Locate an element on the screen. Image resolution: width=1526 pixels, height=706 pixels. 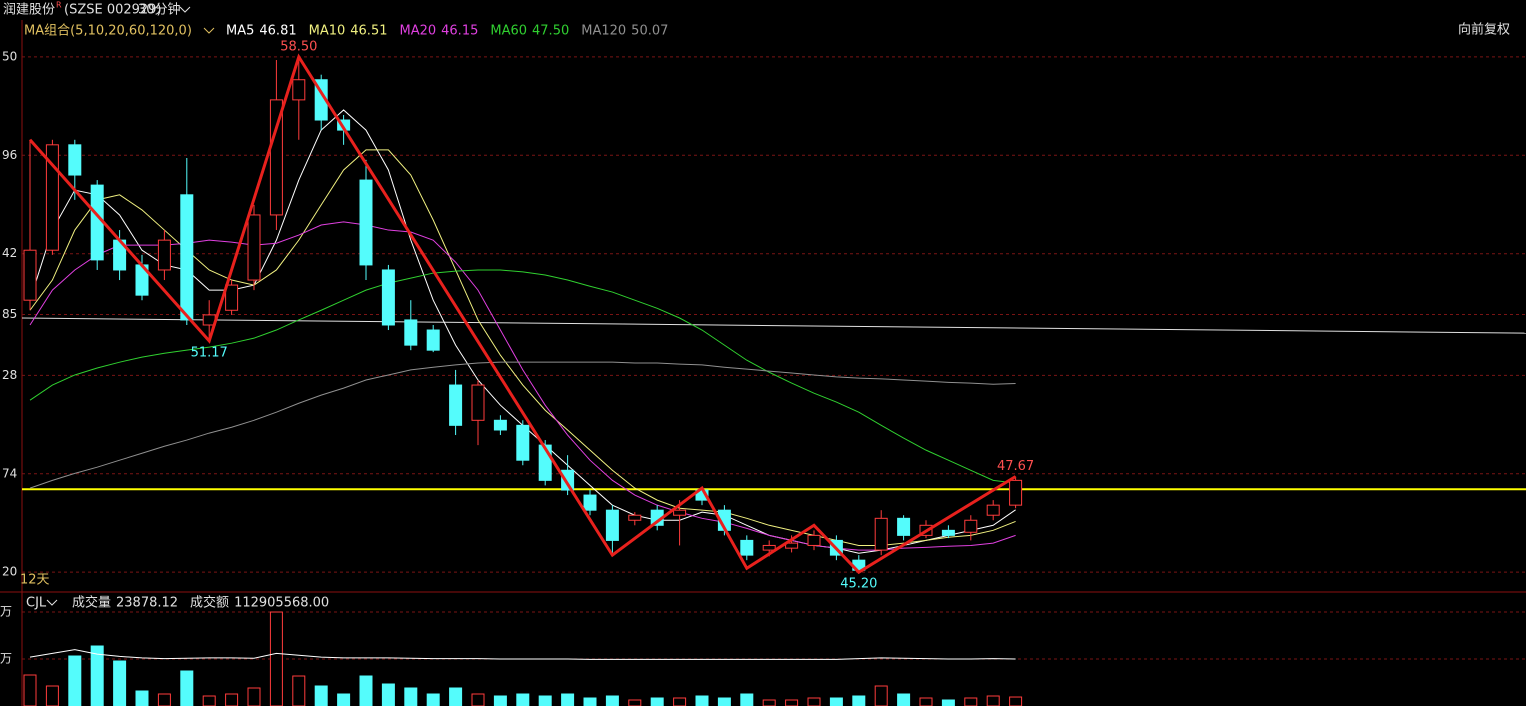
volume-value: 23878.12 is located at coordinates (147, 603).